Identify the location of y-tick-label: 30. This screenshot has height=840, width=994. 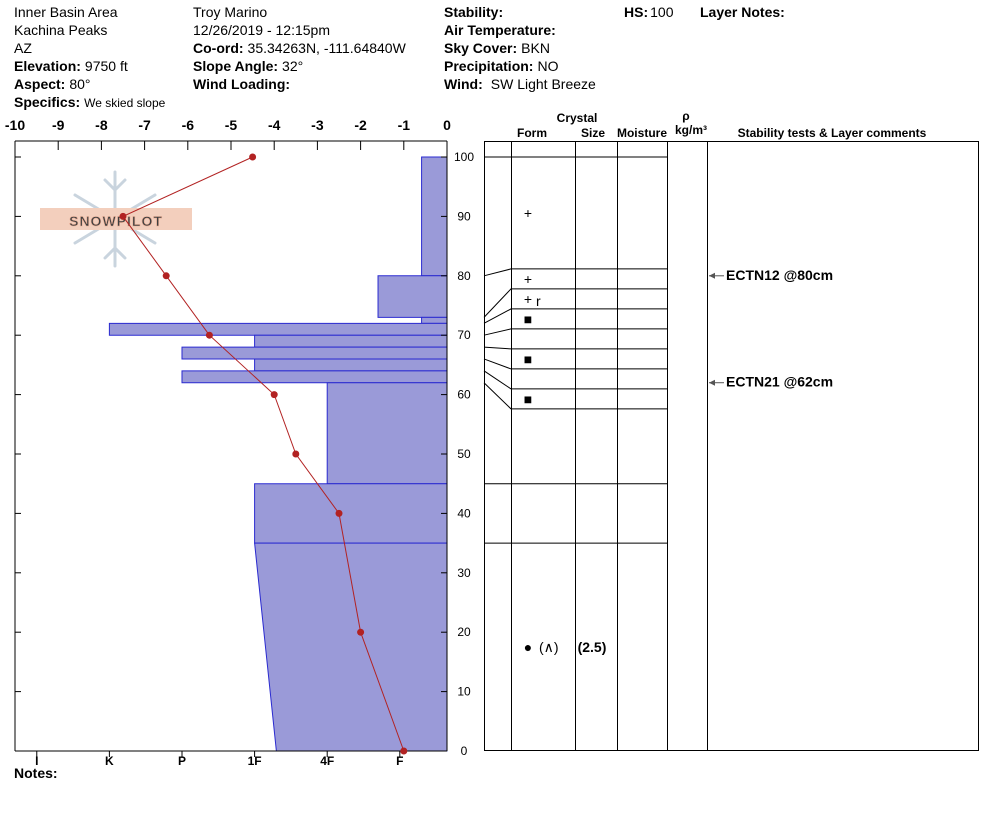
(464, 573).